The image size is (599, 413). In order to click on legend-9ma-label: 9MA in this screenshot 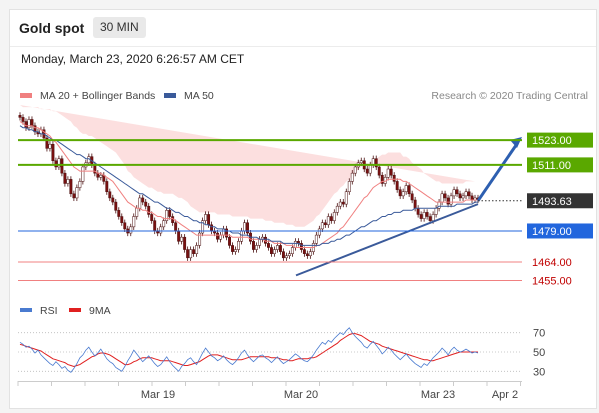, I will do `click(100, 311)`.